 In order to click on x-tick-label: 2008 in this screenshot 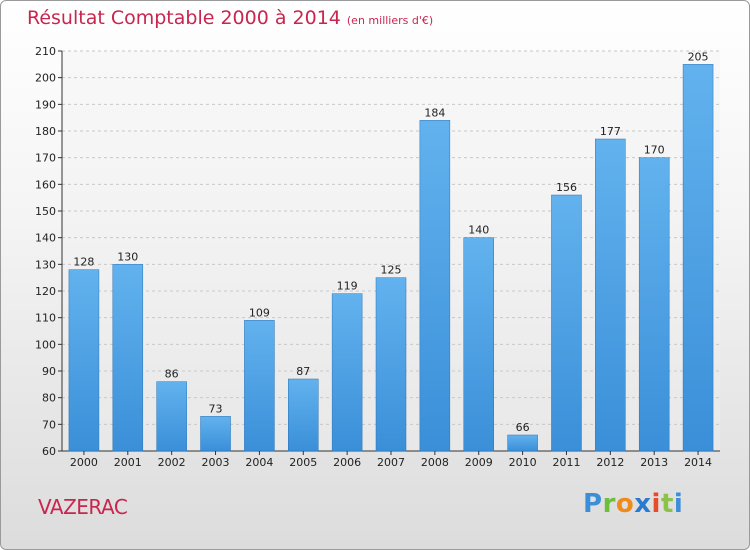, I will do `click(435, 462)`.